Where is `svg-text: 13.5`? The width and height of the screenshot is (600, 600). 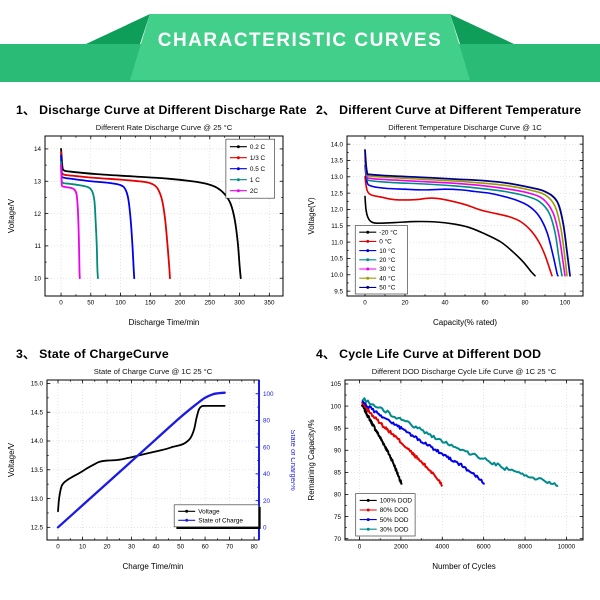 svg-text: 13.5 is located at coordinates (337, 161).